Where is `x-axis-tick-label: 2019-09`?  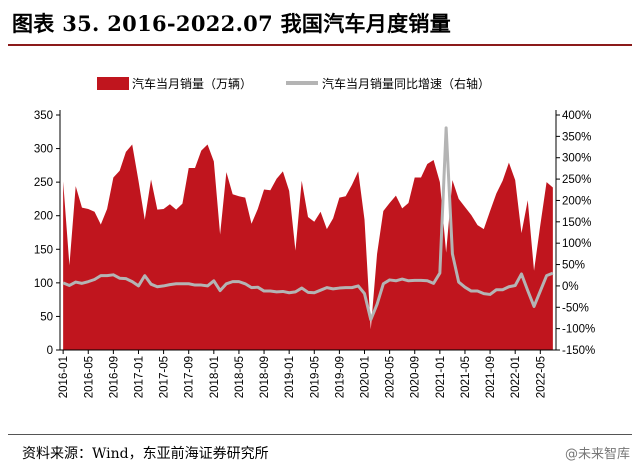
x-axis-tick-label: 2019-09 is located at coordinates (340, 377).